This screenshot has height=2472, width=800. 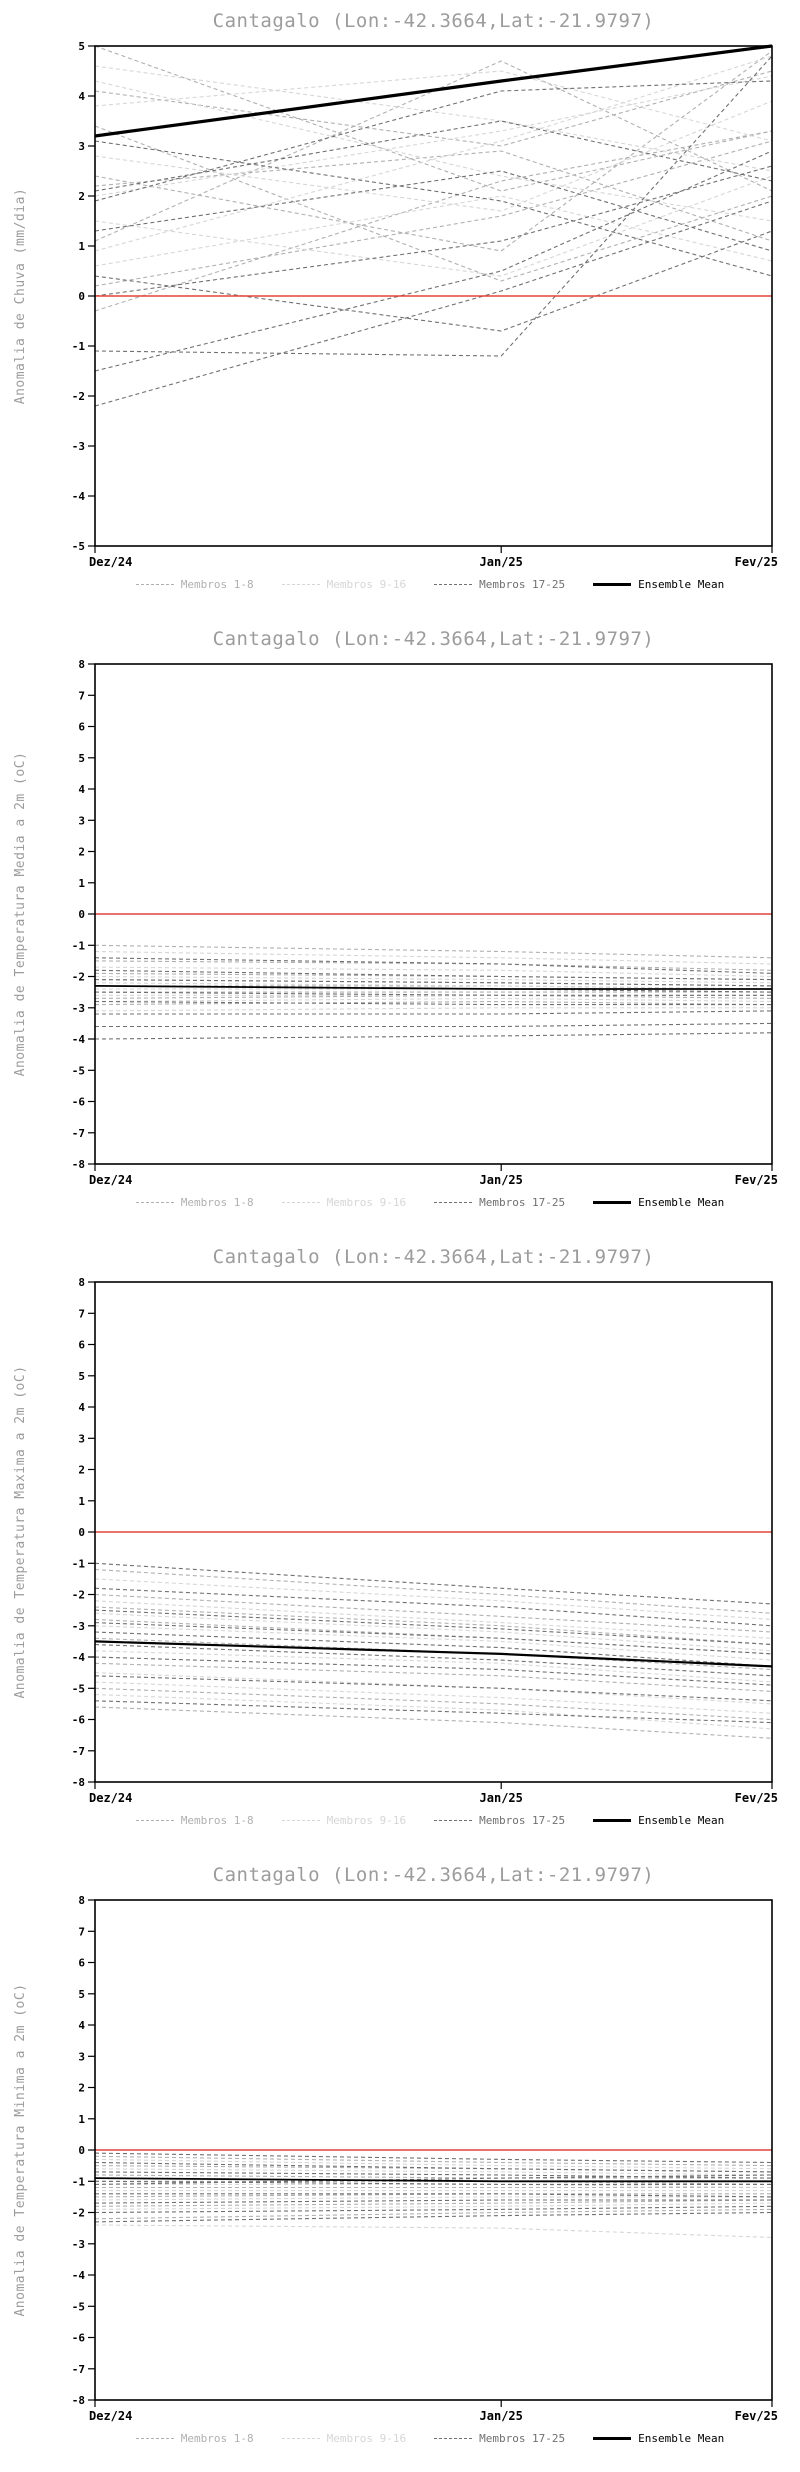 What do you see at coordinates (78, 2369) in the screenshot?
I see `y-tick-label: -7` at bounding box center [78, 2369].